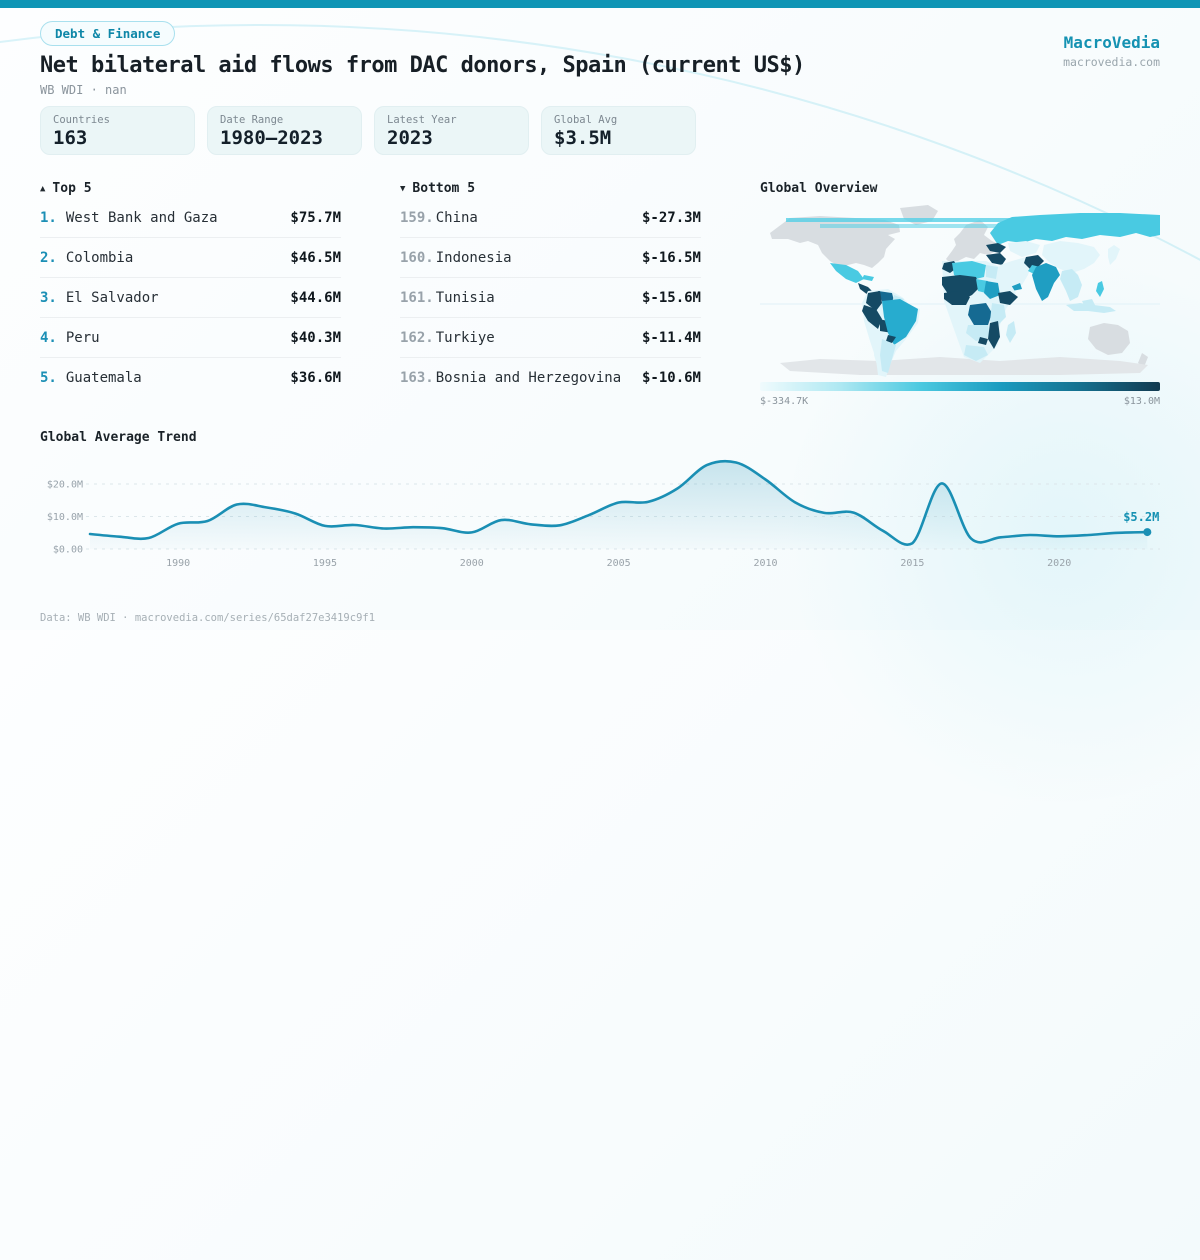  What do you see at coordinates (108, 33) in the screenshot?
I see `category-badge: Debt & Finance` at bounding box center [108, 33].